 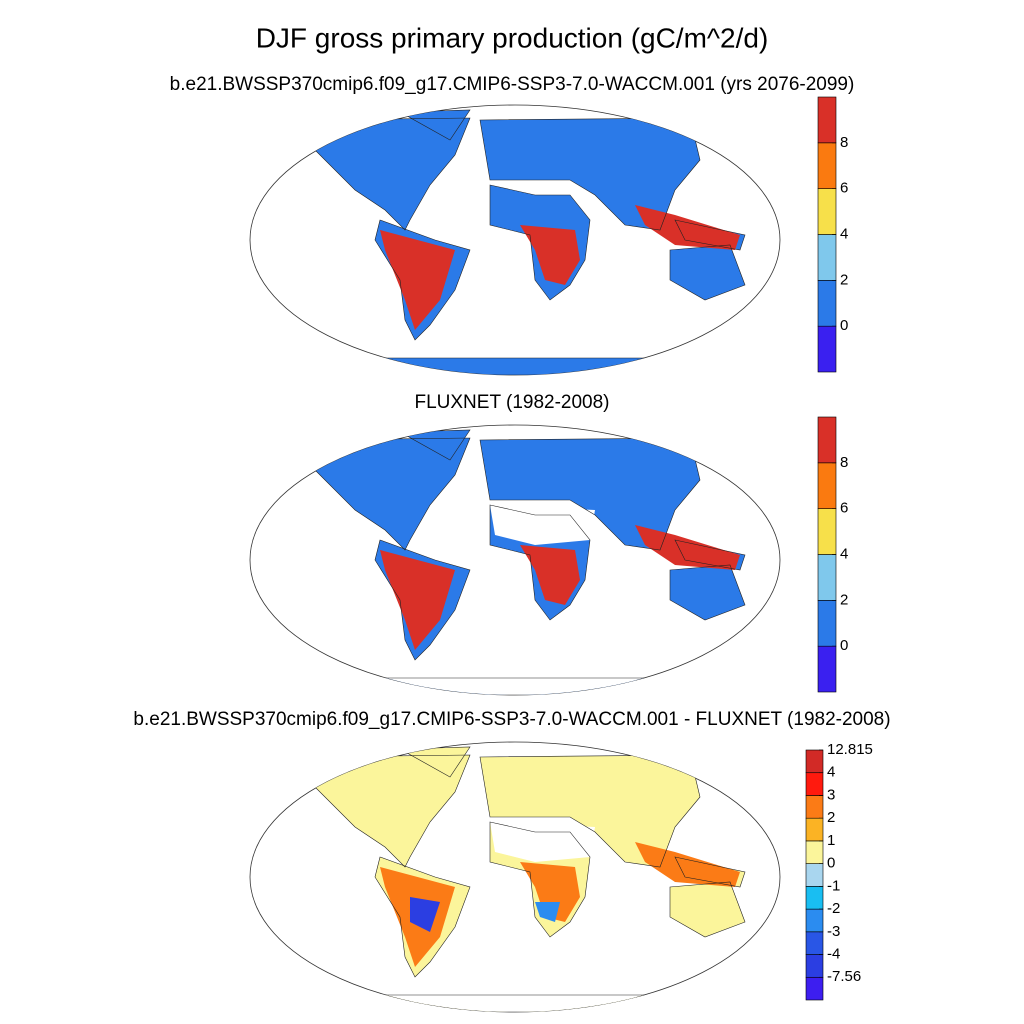 What do you see at coordinates (833, 908) in the screenshot?
I see `colorbar-label: -2` at bounding box center [833, 908].